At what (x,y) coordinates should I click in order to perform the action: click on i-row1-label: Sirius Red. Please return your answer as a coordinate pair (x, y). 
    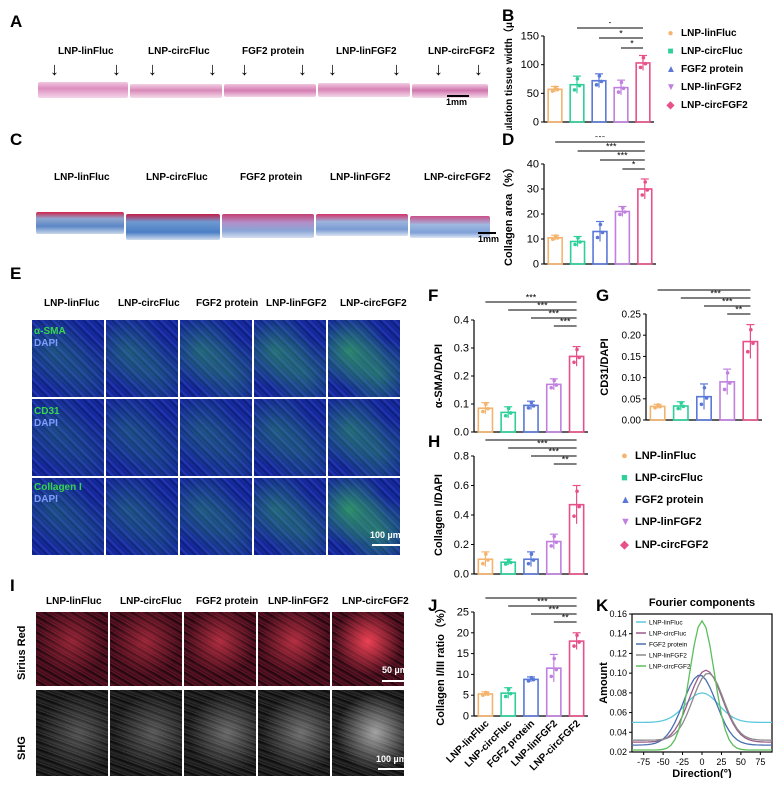
    Looking at the image, I should click on (22, 652).